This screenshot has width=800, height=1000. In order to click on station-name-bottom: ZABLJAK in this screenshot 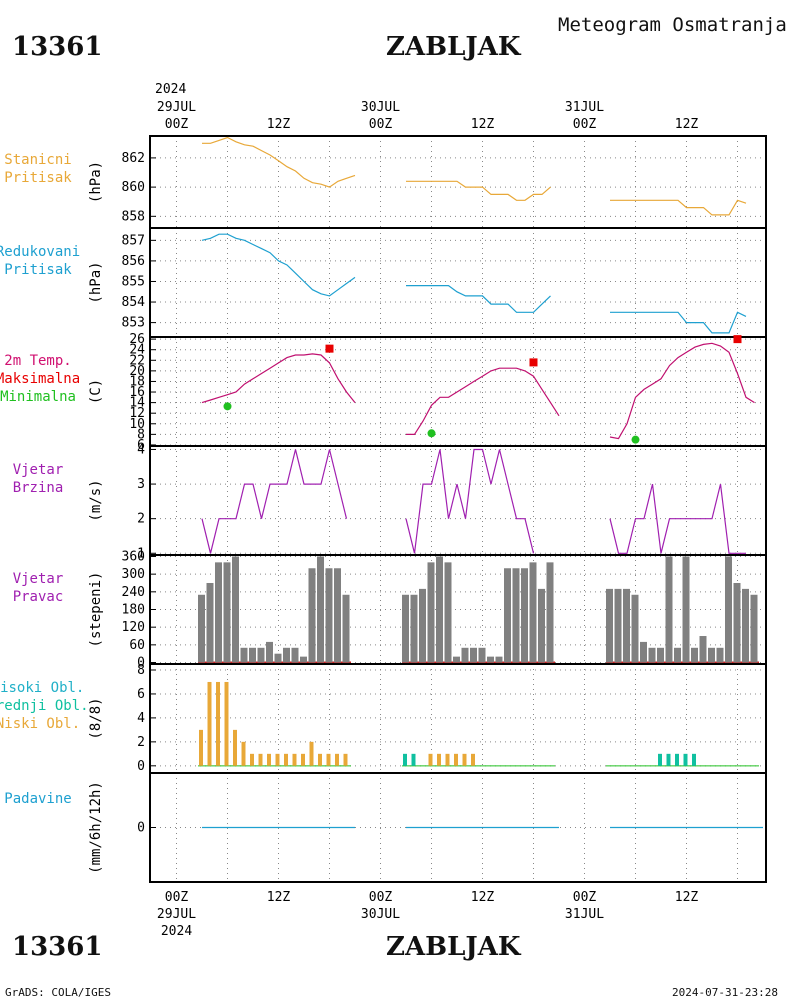, I will do `click(454, 947)`.